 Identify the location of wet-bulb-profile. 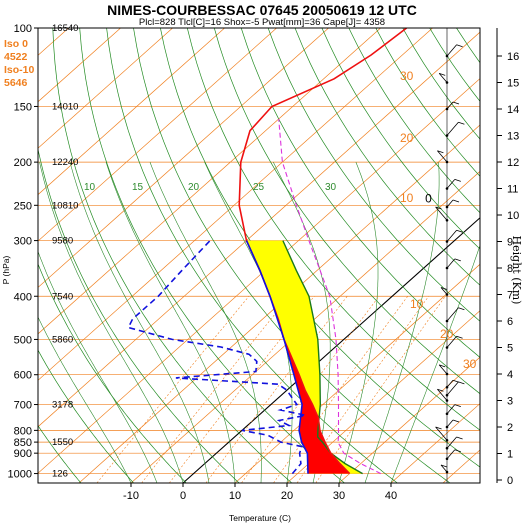
(277, 357).